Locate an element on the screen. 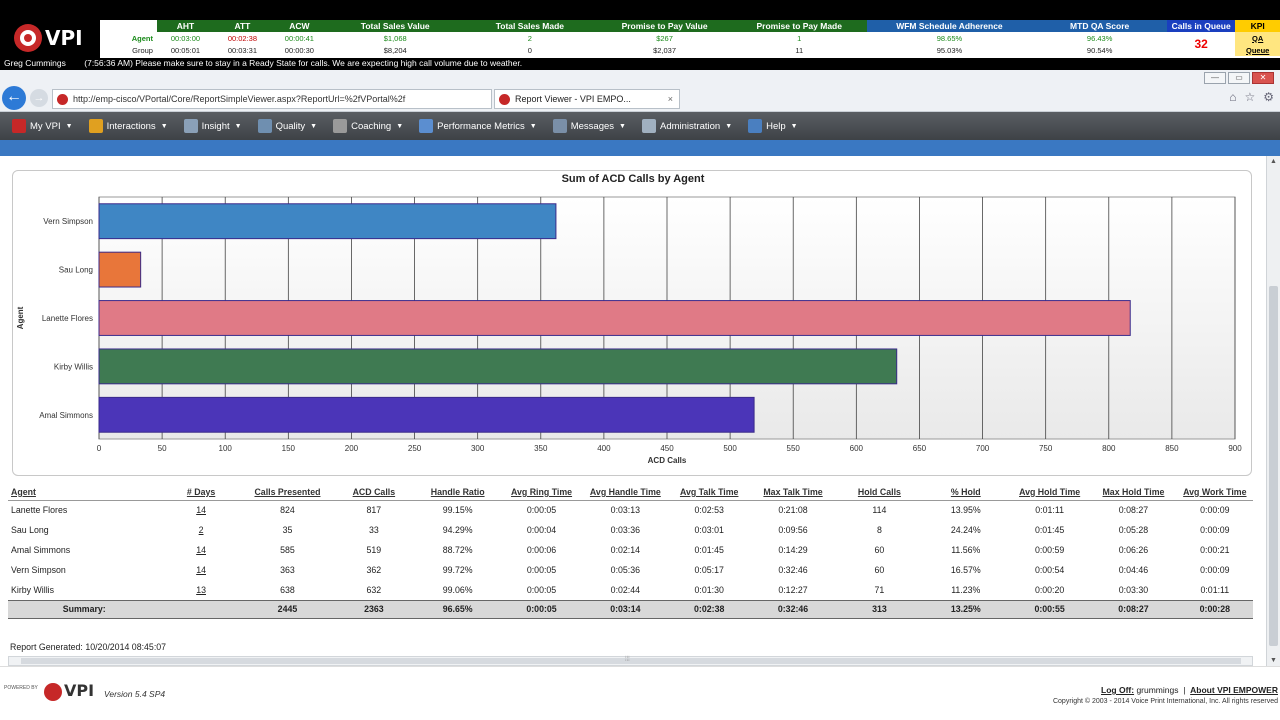 Image resolution: width=1280 pixels, height=720 pixels. browser-tab-report-viewer: Report Viewer - VPI EMPO... × is located at coordinates (587, 99).